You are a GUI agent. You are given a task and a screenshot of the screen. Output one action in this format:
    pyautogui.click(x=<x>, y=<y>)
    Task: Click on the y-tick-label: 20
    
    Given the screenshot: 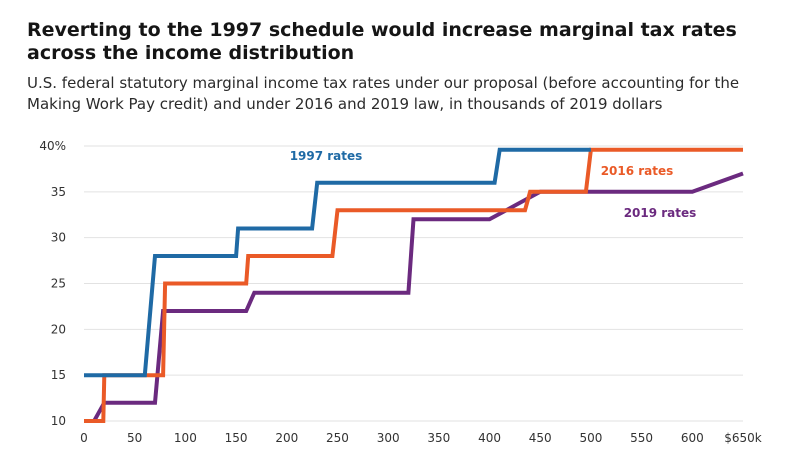 What is the action you would take?
    pyautogui.click(x=58, y=329)
    